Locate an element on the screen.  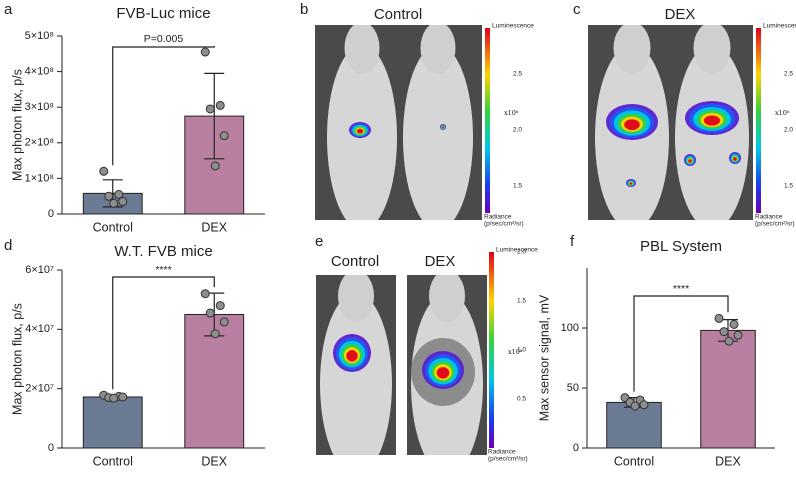
chart-title: PBL System is located at coordinates (681, 246).